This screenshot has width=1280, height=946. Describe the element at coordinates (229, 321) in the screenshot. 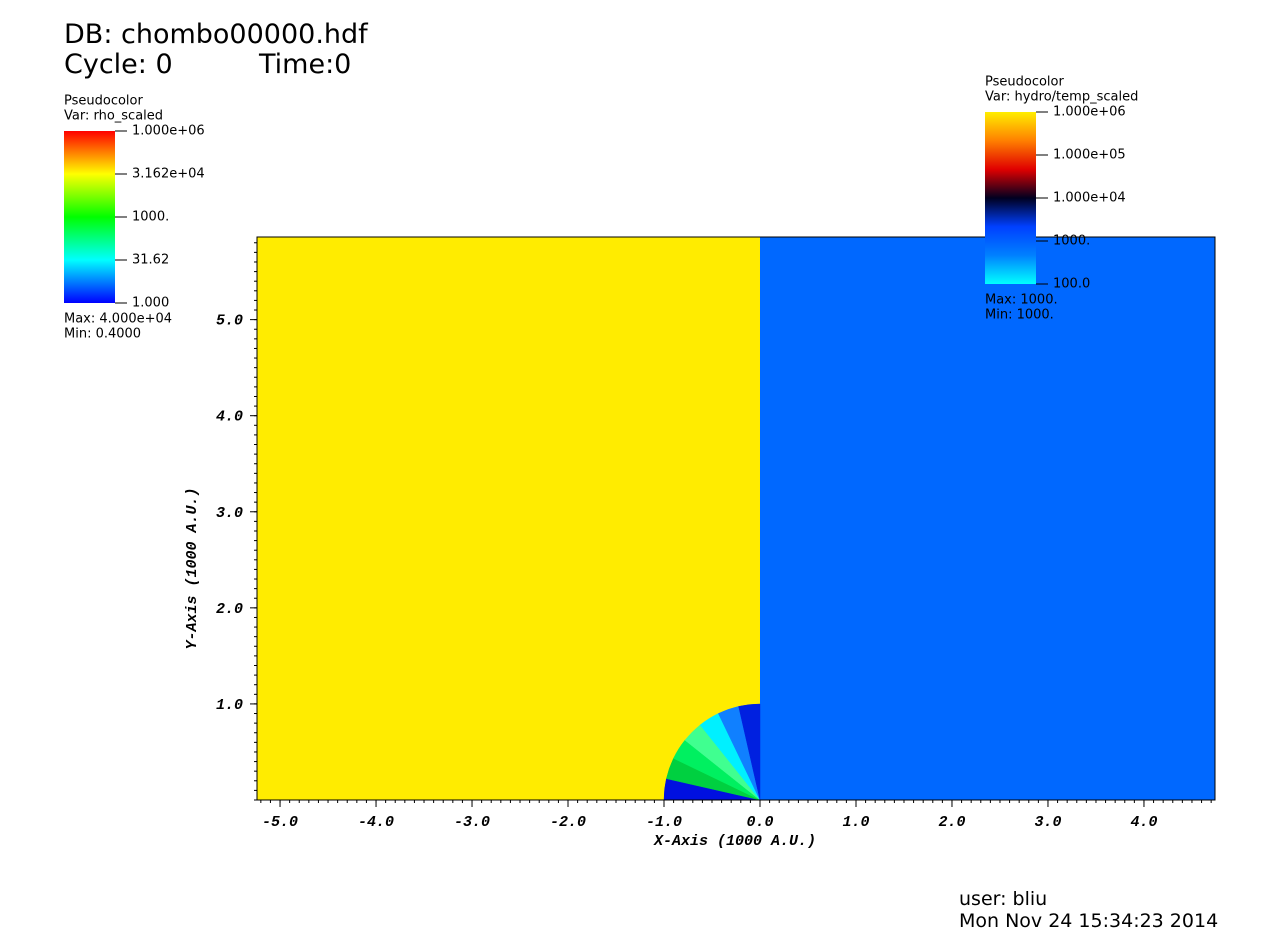

I see `y-tick-label: 5.0` at that location.